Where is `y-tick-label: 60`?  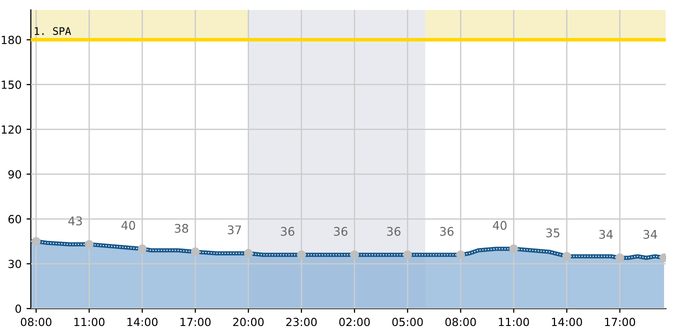 y-tick-label: 60 is located at coordinates (15, 219).